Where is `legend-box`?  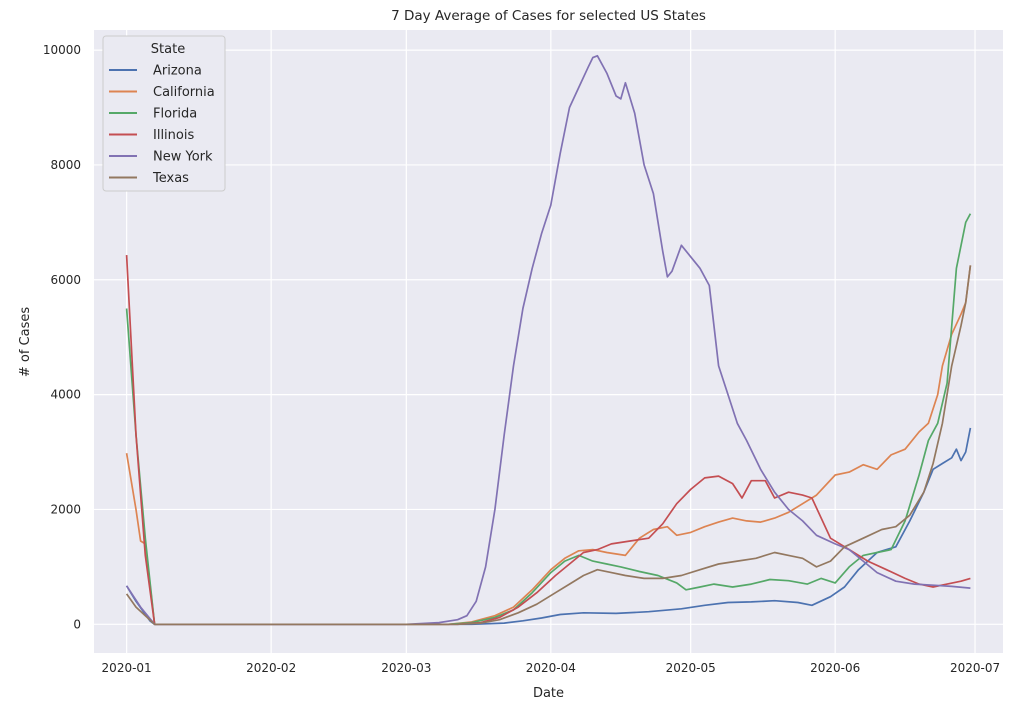
legend-box is located at coordinates (164, 113).